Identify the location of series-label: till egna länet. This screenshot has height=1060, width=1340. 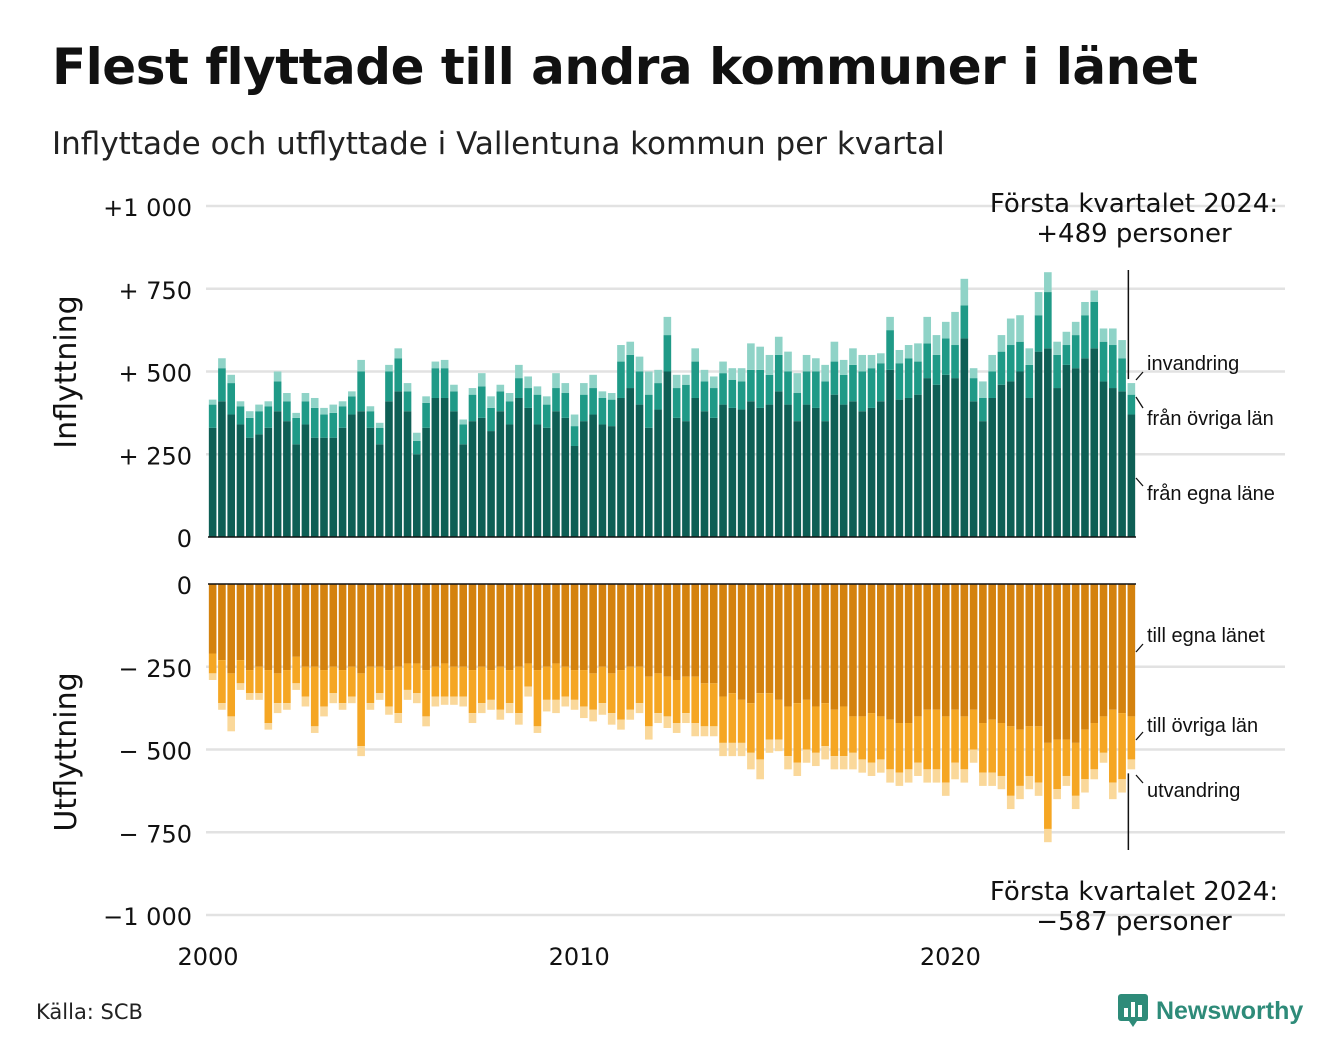
(1206, 636).